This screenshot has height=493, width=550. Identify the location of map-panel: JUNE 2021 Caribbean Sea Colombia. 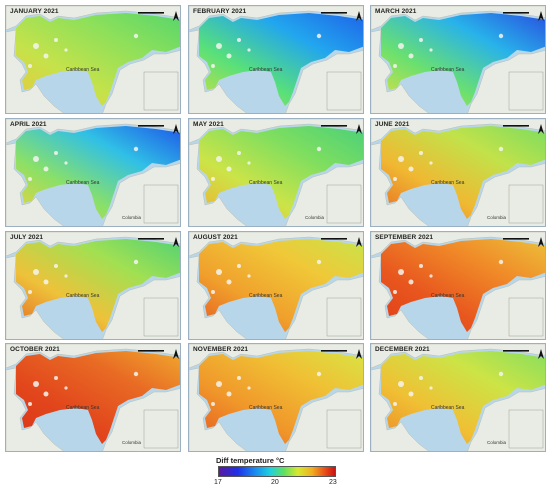
(458, 172).